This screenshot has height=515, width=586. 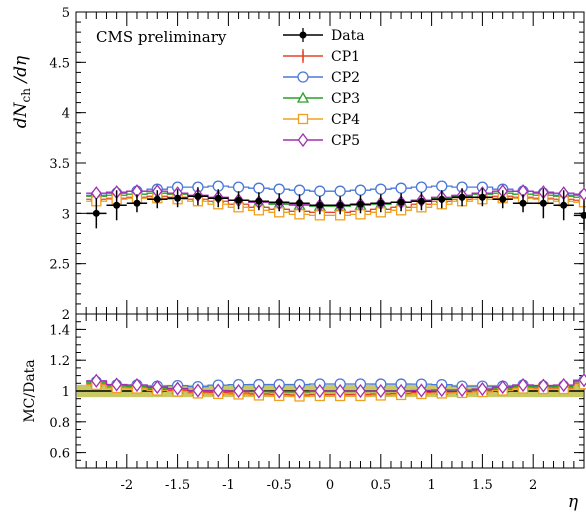 What do you see at coordinates (66, 214) in the screenshot?
I see `main-y-tick-label: 3` at bounding box center [66, 214].